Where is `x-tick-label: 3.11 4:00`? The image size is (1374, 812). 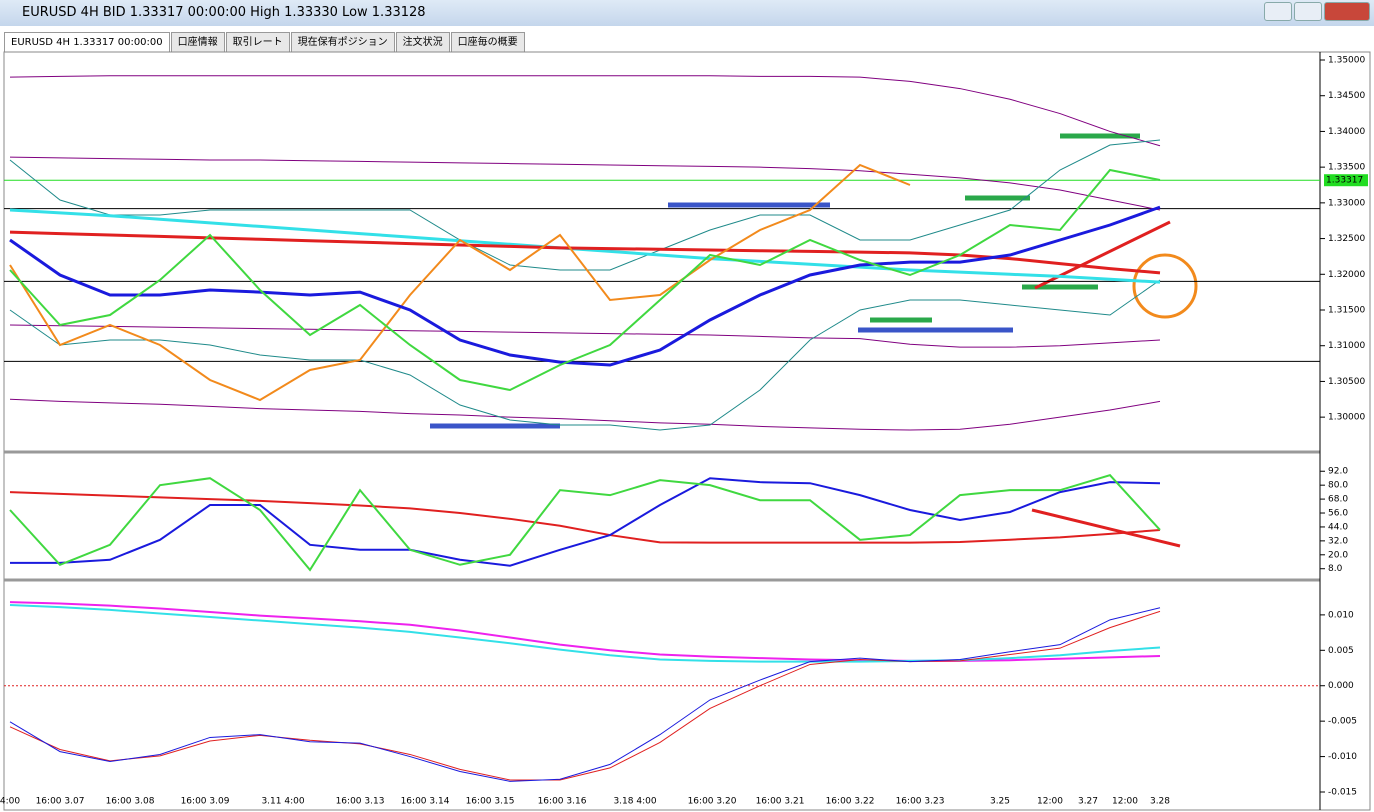
x-tick-label: 3.11 4:00 is located at coordinates (282, 802).